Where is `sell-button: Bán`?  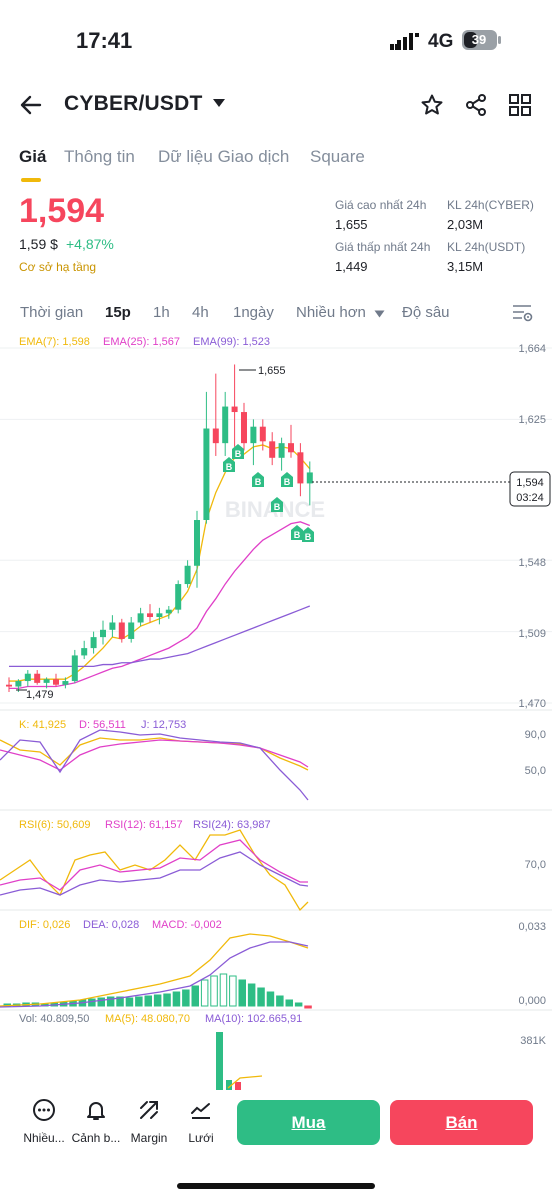
sell-button: Bán is located at coordinates (461, 1122).